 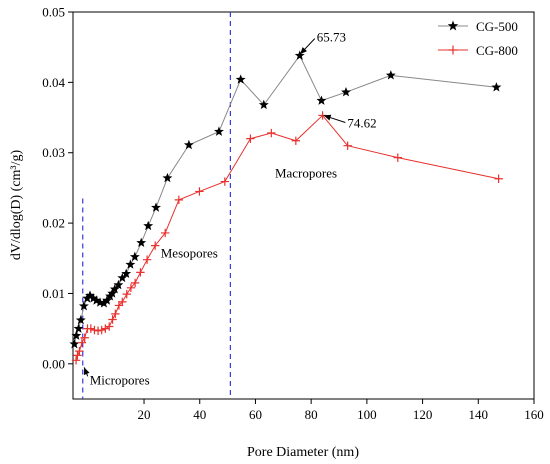 What do you see at coordinates (53, 223) in the screenshot?
I see `y-tick-label: 0.02` at bounding box center [53, 223].